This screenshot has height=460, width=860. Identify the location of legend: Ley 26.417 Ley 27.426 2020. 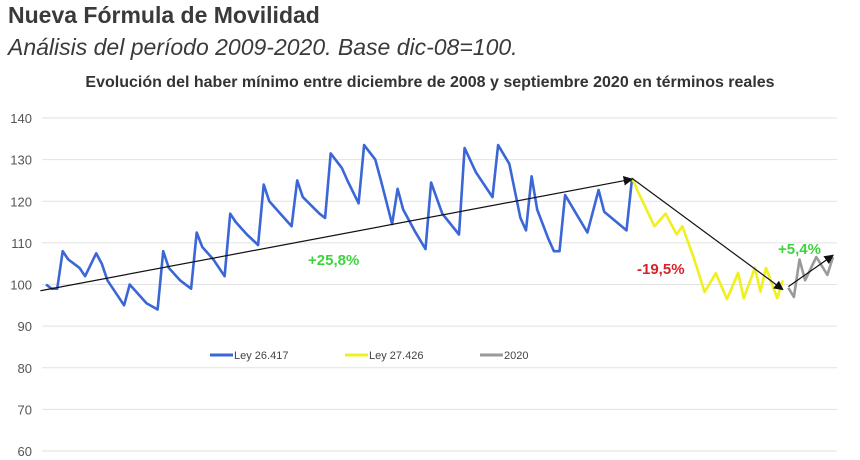
(369, 356).